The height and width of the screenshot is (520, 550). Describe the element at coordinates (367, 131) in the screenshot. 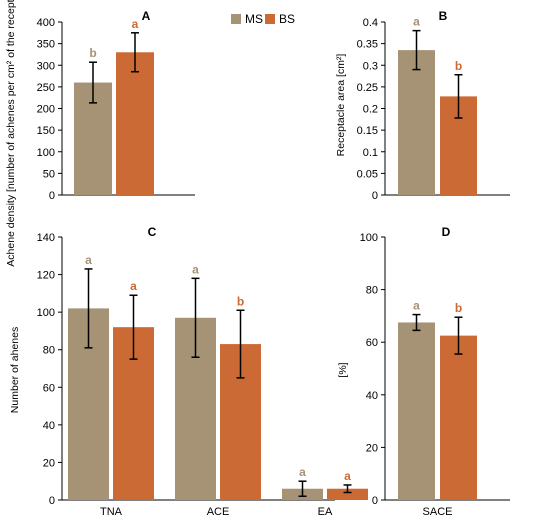

I see `y-tick-label: 0.15` at that location.